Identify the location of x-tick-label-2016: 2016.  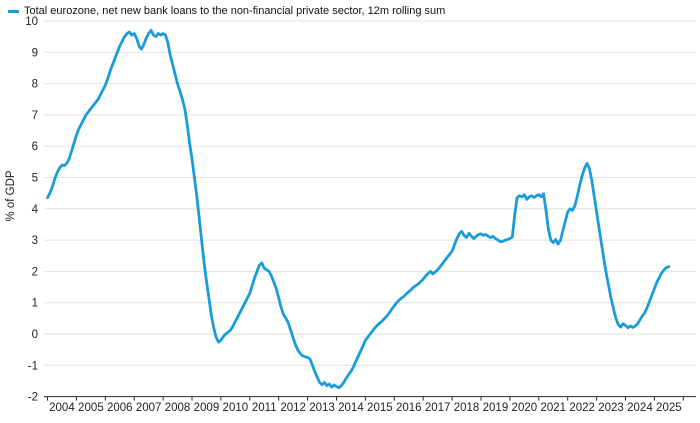
(409, 408).